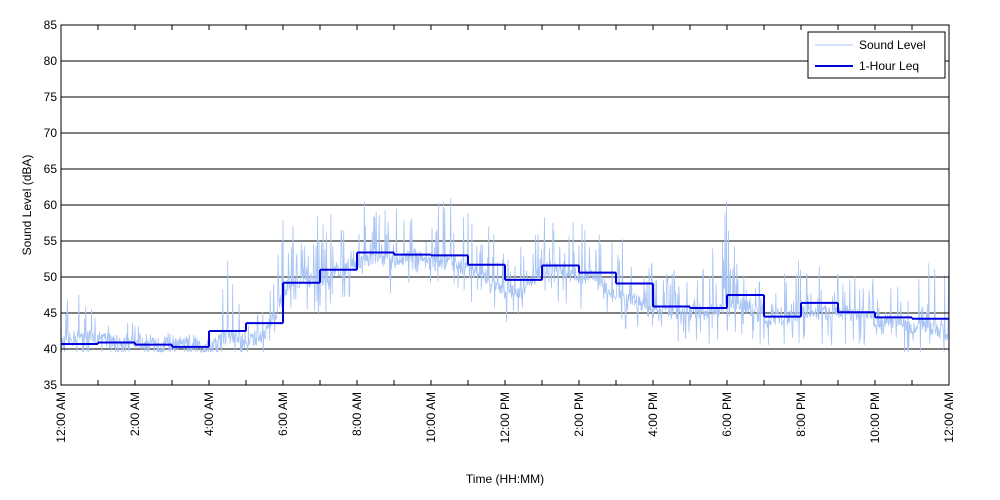 This screenshot has width=1000, height=500. Describe the element at coordinates (51, 25) in the screenshot. I see `y-tick-label: 85` at that location.